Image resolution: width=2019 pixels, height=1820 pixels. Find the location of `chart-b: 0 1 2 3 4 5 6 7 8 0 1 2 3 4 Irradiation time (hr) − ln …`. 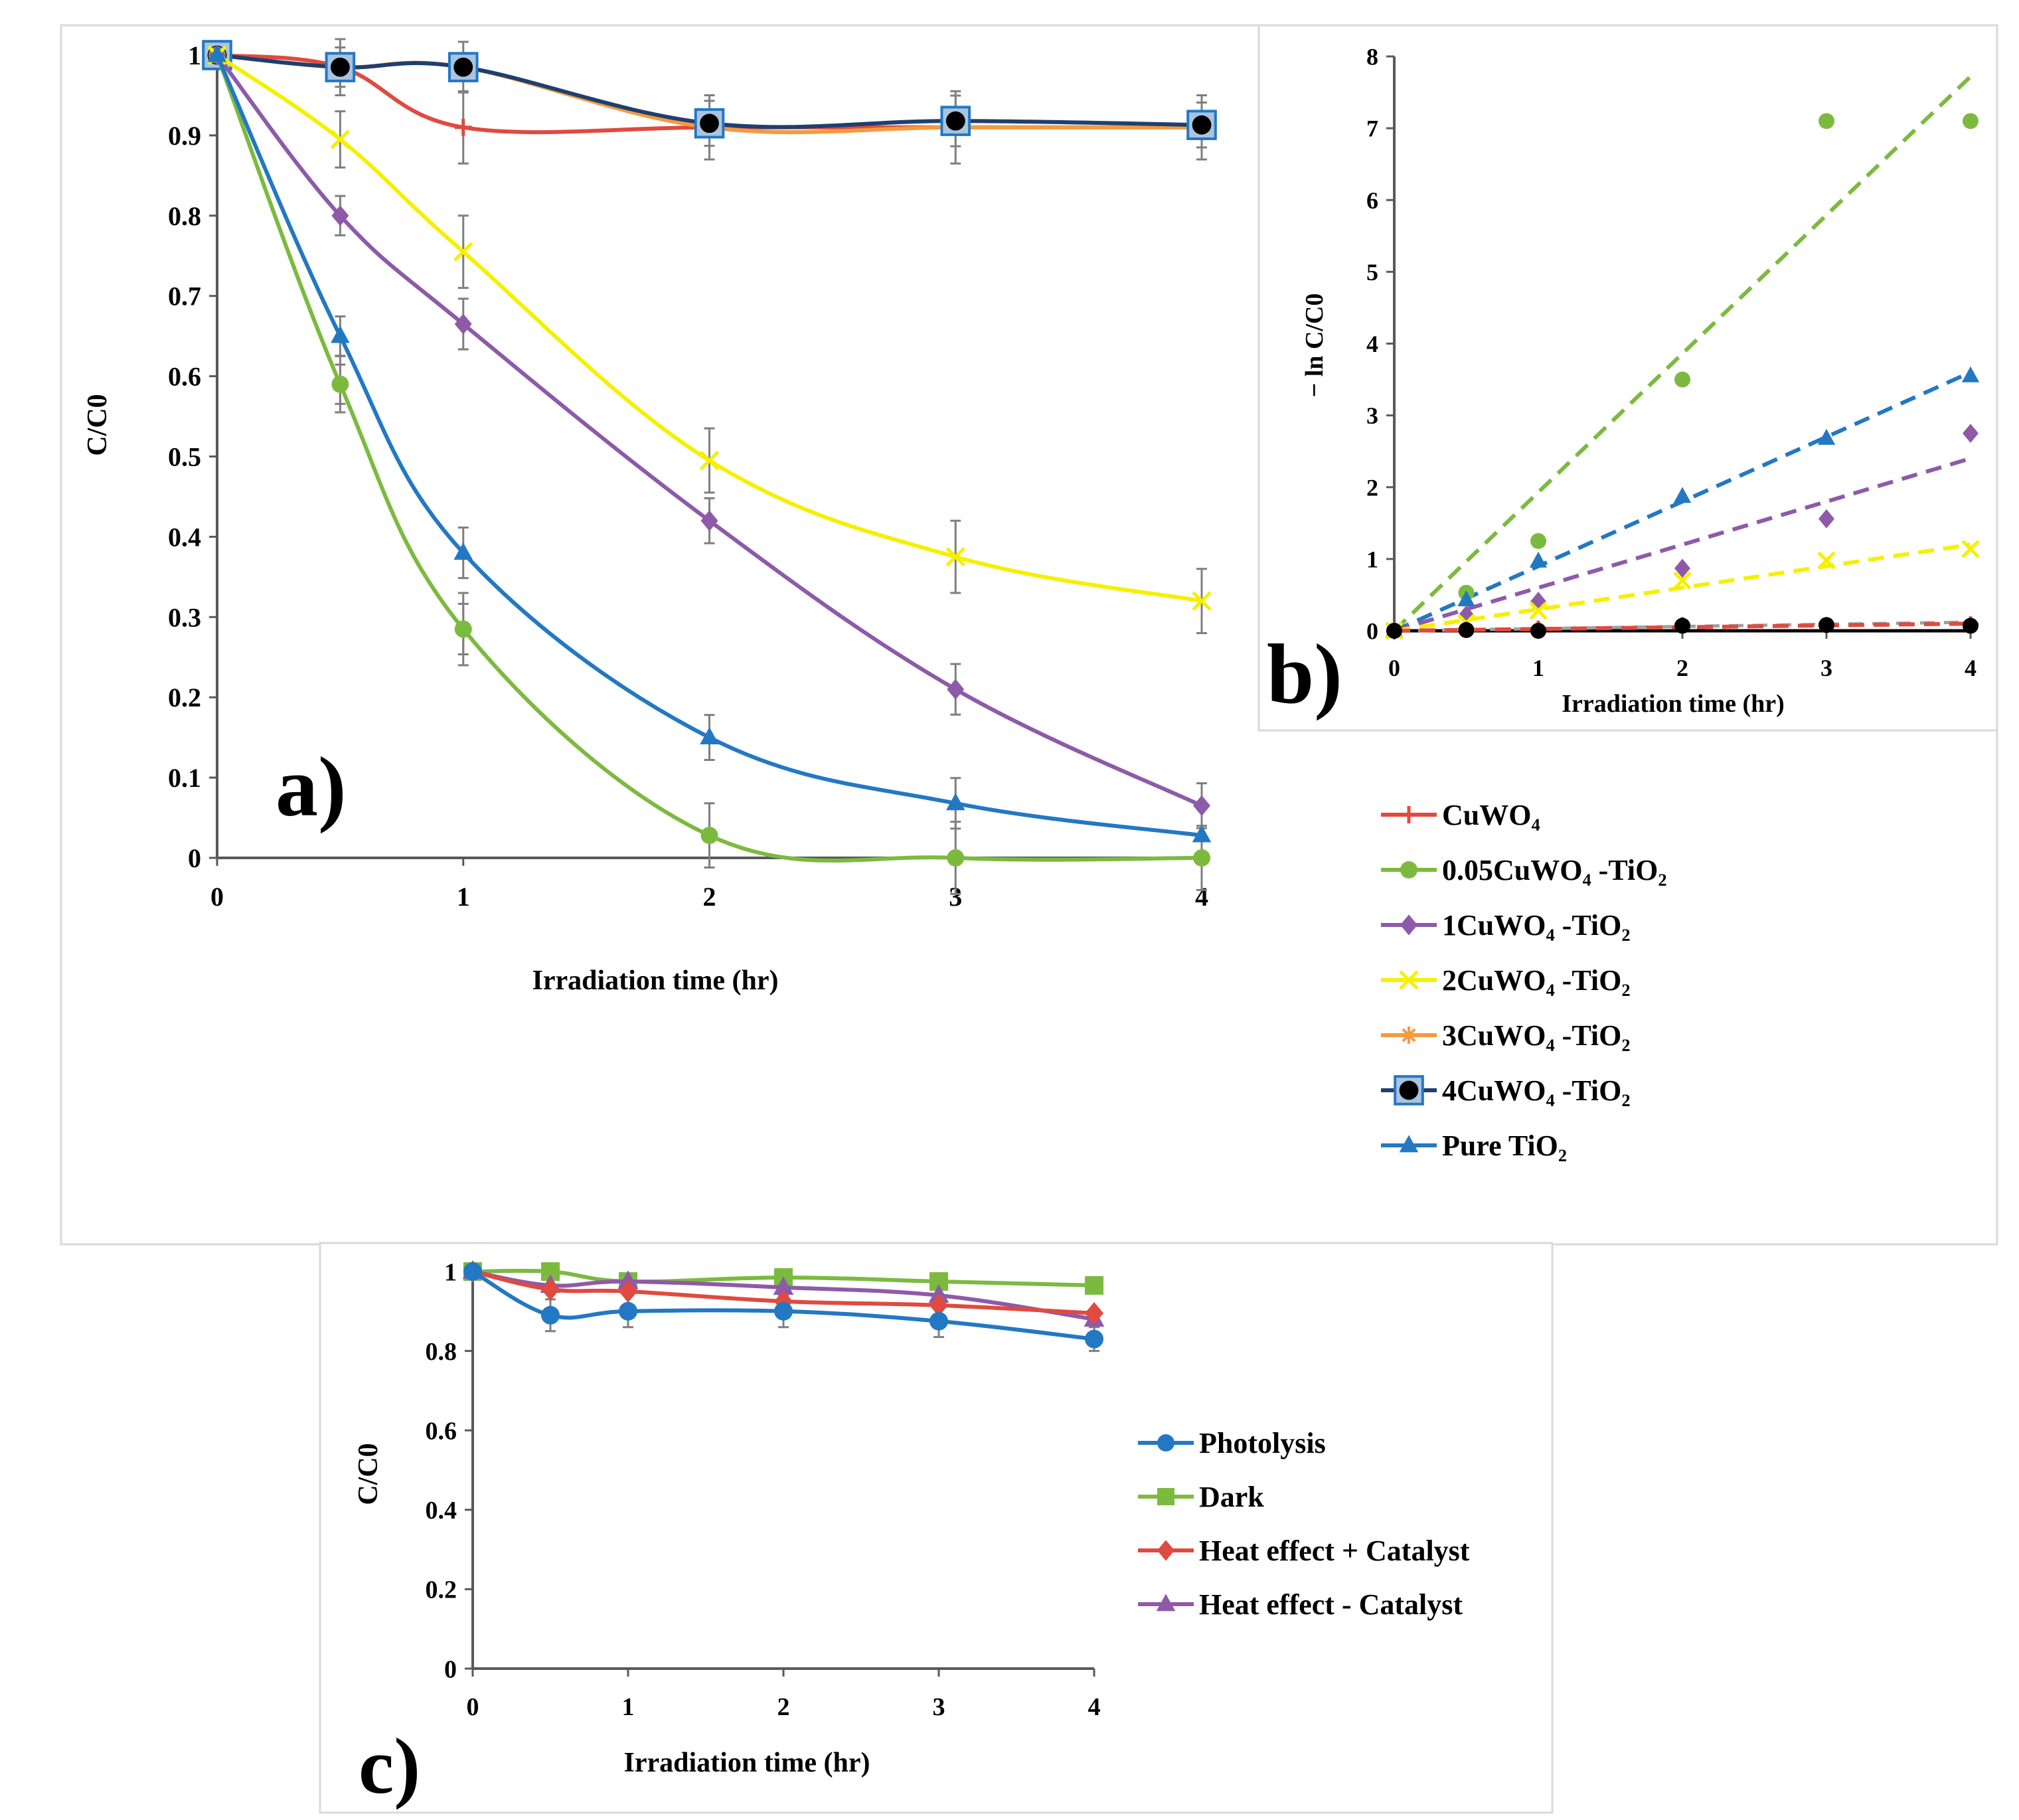

chart-b: 0 1 2 3 4 5 6 7 8 0 1 2 3 4 Irradiation time (hr) − ln … is located at coordinates (1623, 382).